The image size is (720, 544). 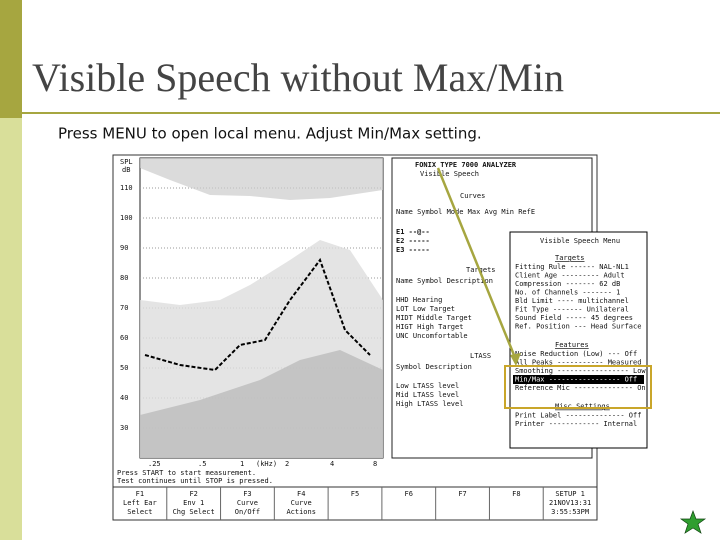 What do you see at coordinates (516, 494) in the screenshot?
I see `key-name: F8` at bounding box center [516, 494].